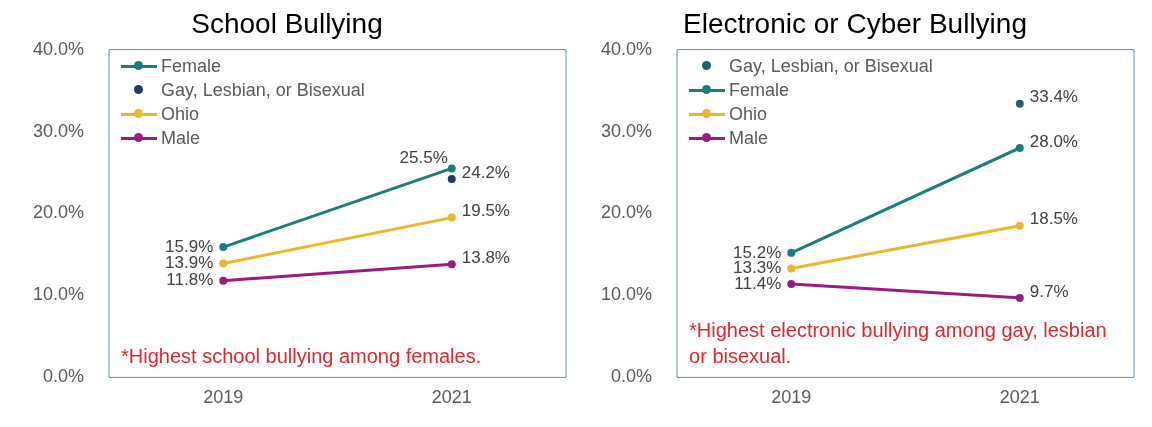 Image resolution: width=1152 pixels, height=427 pixels. What do you see at coordinates (1053, 141) in the screenshot?
I see `data-label: 28.0%` at bounding box center [1053, 141].